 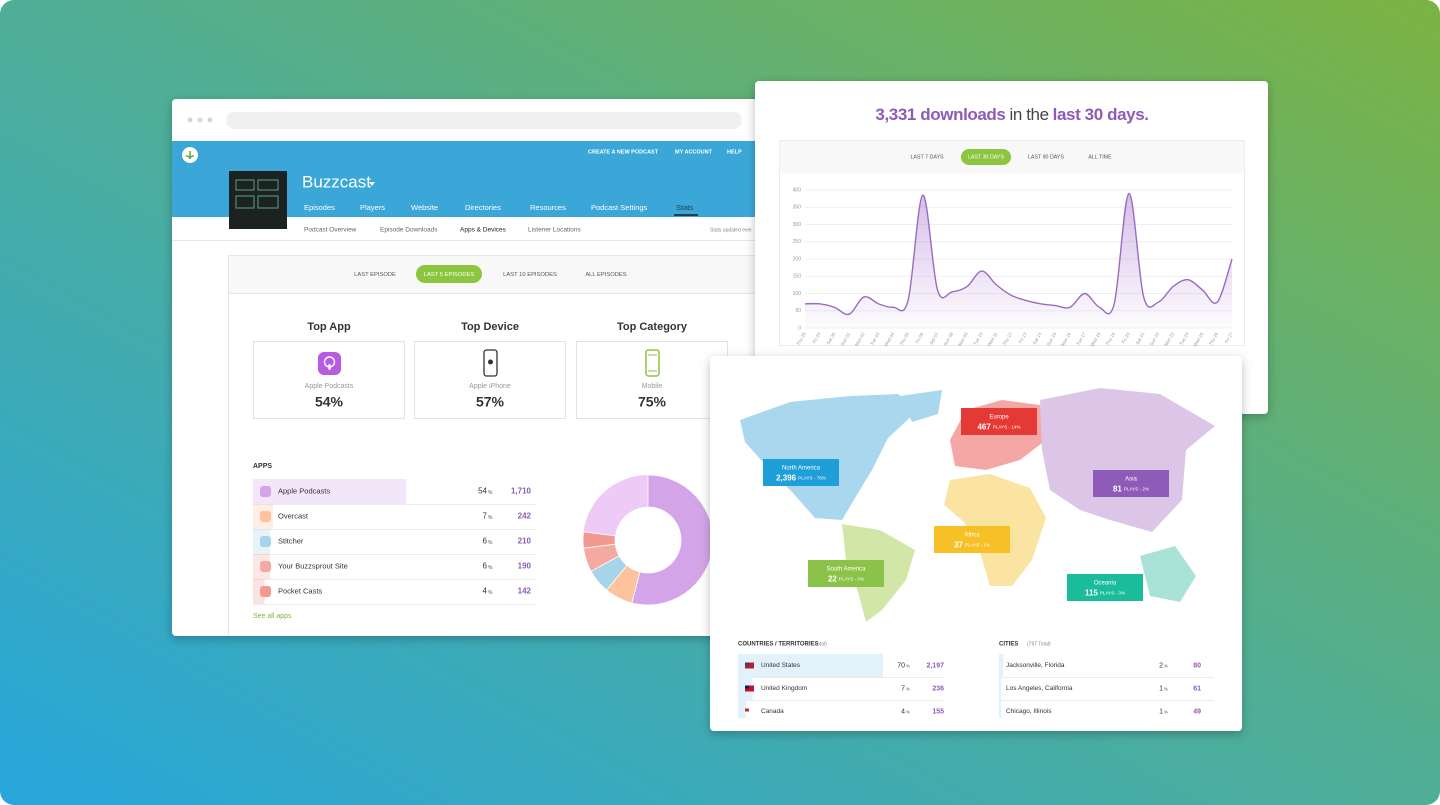 What do you see at coordinates (1112, 593) in the screenshot?
I see `region-detail: PLAYS - 3%` at bounding box center [1112, 593].